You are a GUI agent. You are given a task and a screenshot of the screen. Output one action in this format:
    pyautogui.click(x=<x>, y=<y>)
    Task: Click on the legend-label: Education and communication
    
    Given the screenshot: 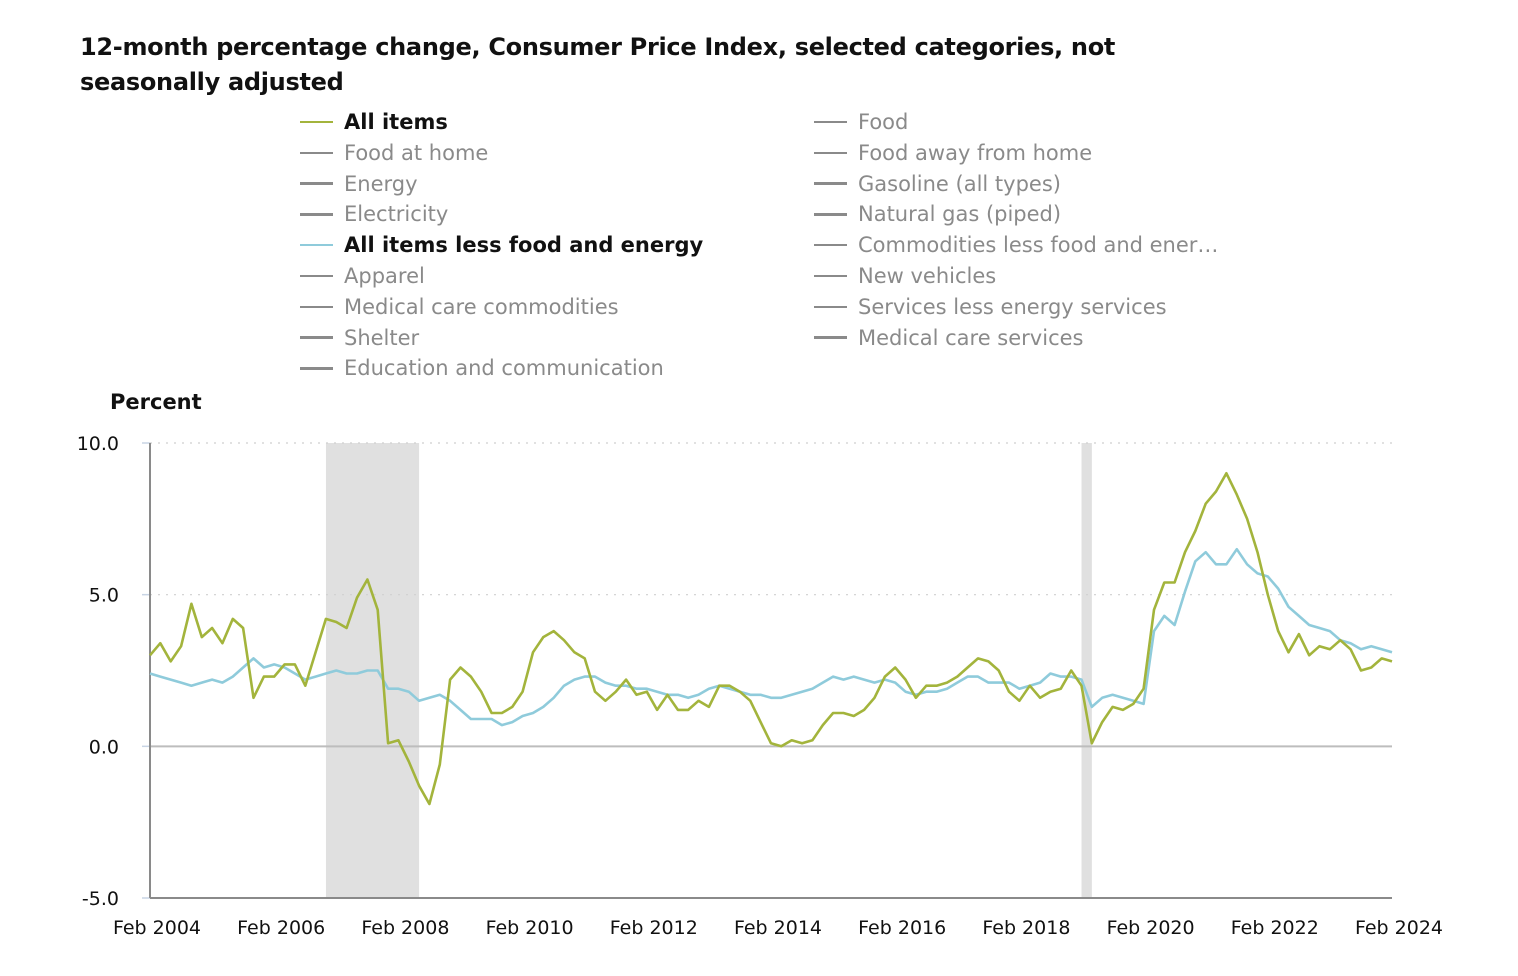 What is the action you would take?
    pyautogui.click(x=504, y=368)
    